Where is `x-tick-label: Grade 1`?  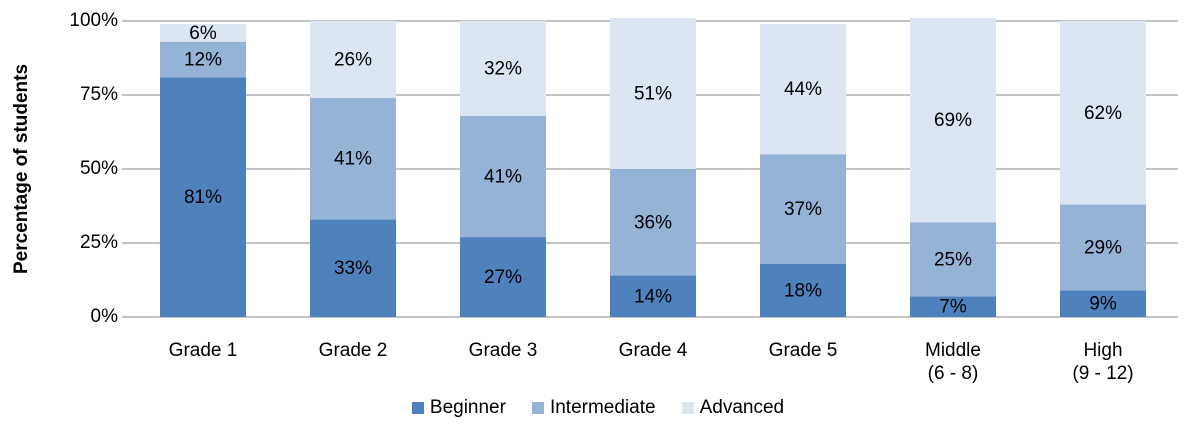 x-tick-label: Grade 1 is located at coordinates (203, 350).